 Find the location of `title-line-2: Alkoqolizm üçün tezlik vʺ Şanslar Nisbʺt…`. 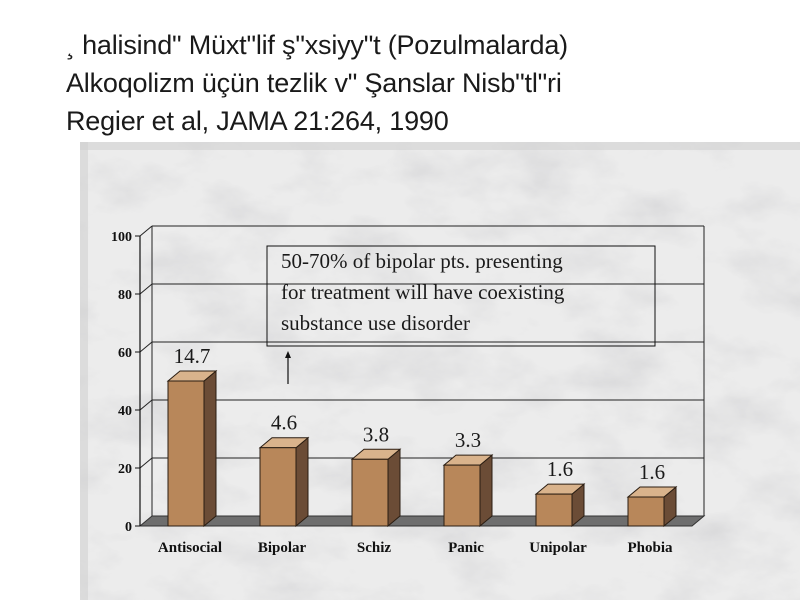

title-line-2: Alkoqolizm üçün tezlik vʺ Şanslar Nisbʺt… is located at coordinates (314, 83).